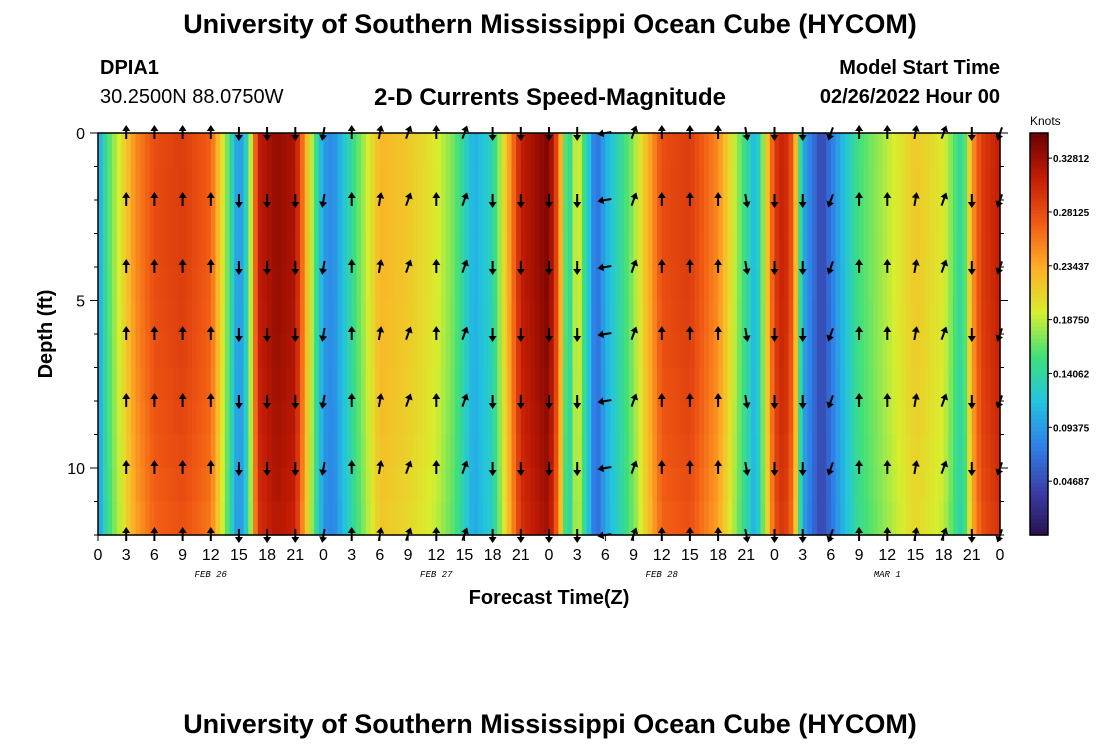 The image size is (1100, 750). Describe the element at coordinates (1071, 374) in the screenshot. I see `colorbar-tick-label: 0.14062` at that location.